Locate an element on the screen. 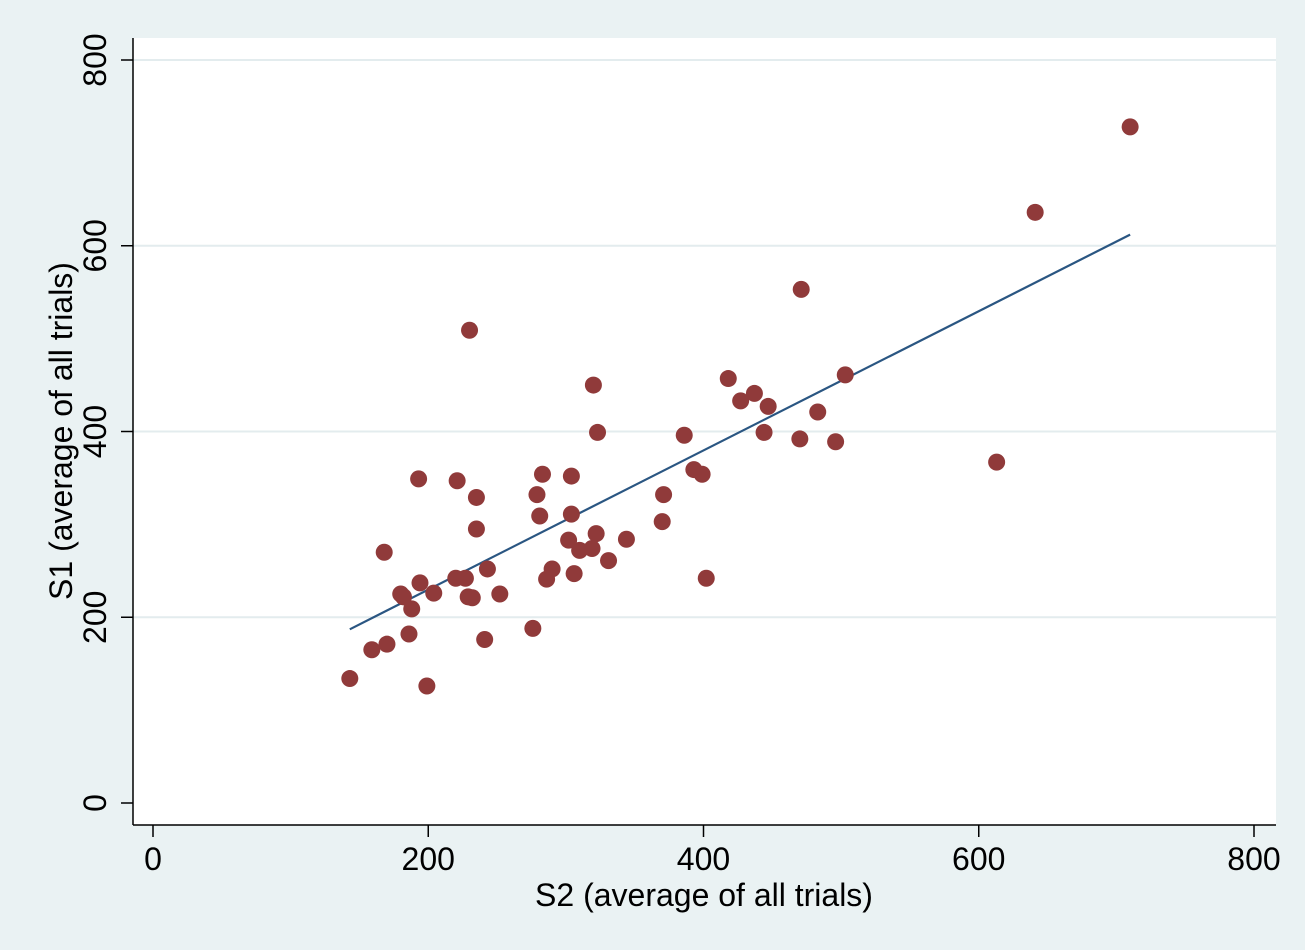 This screenshot has height=950, width=1305. y-tick-label: 800 is located at coordinates (95, 59).